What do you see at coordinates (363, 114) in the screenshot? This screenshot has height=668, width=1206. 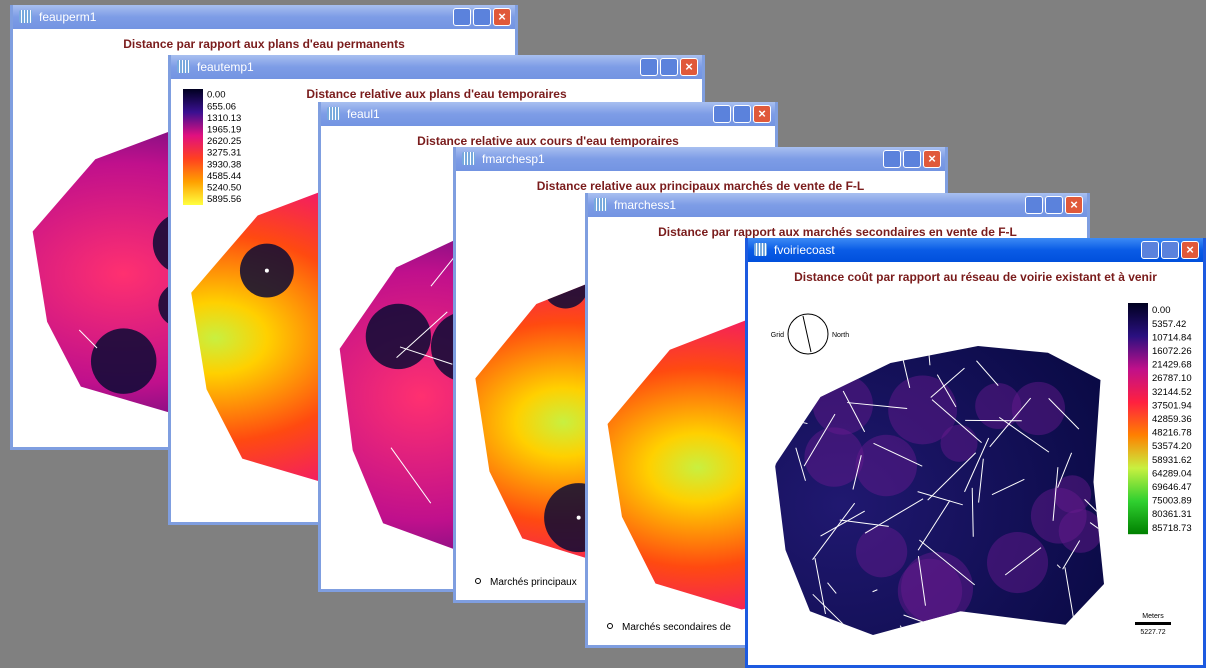 I see `window-title: feaul1` at bounding box center [363, 114].